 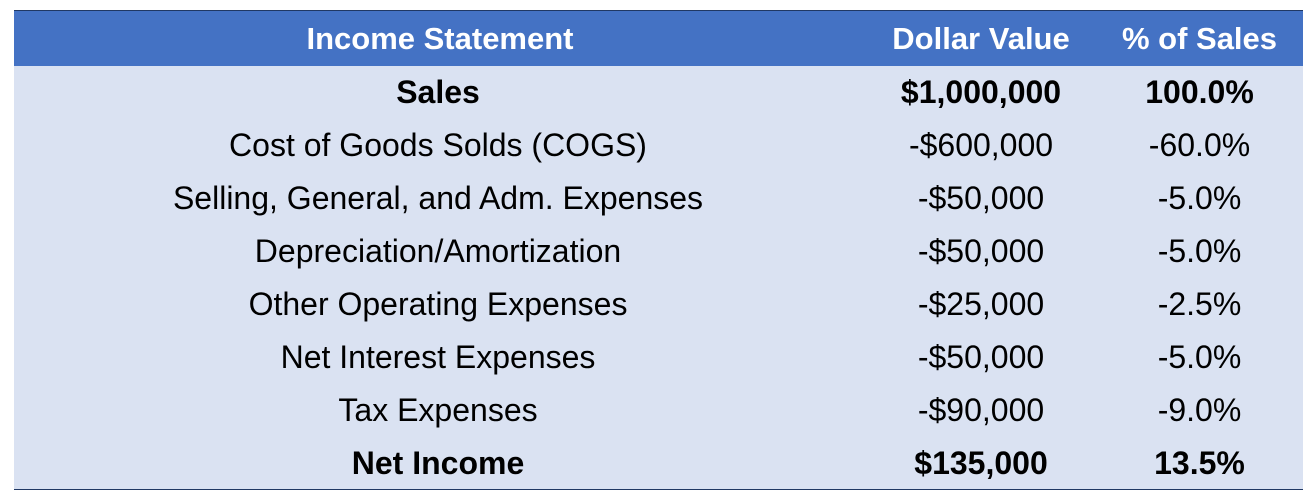 What do you see at coordinates (981, 38) in the screenshot?
I see `header-dollar-value: Dollar Value` at bounding box center [981, 38].